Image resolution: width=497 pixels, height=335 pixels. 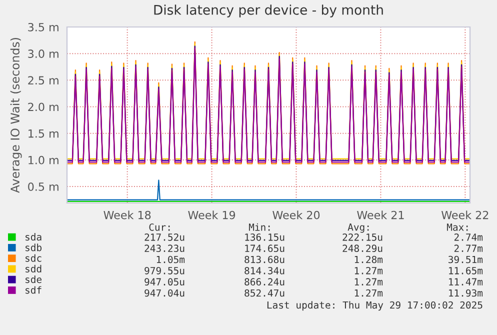 What do you see at coordinates (264, 282) in the screenshot?
I see `text: 866.24u` at bounding box center [264, 282].